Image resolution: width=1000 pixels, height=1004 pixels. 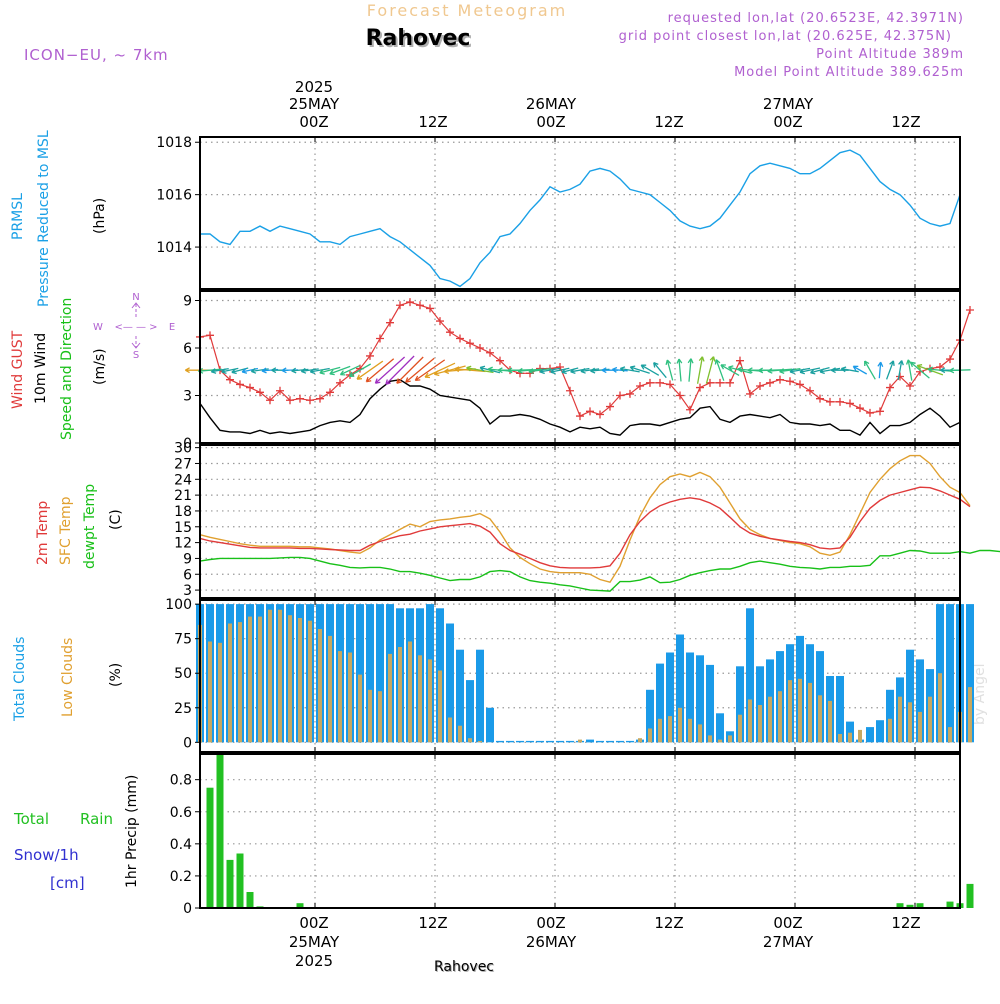 I want to click on wind-panel, so click(x=579, y=367).